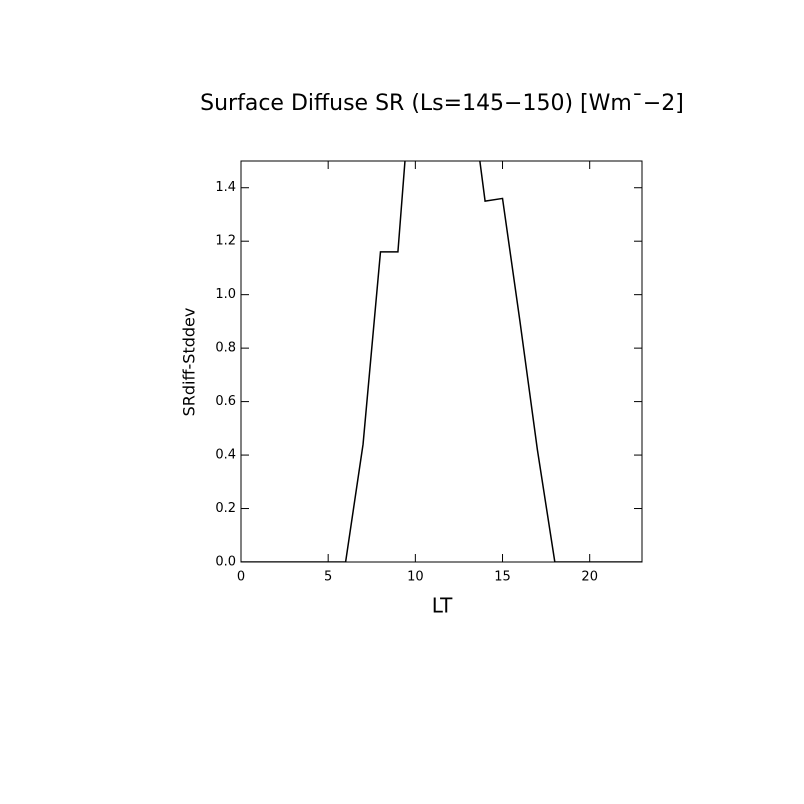  I want to click on y-tick-label: 1.0, so click(225, 294).